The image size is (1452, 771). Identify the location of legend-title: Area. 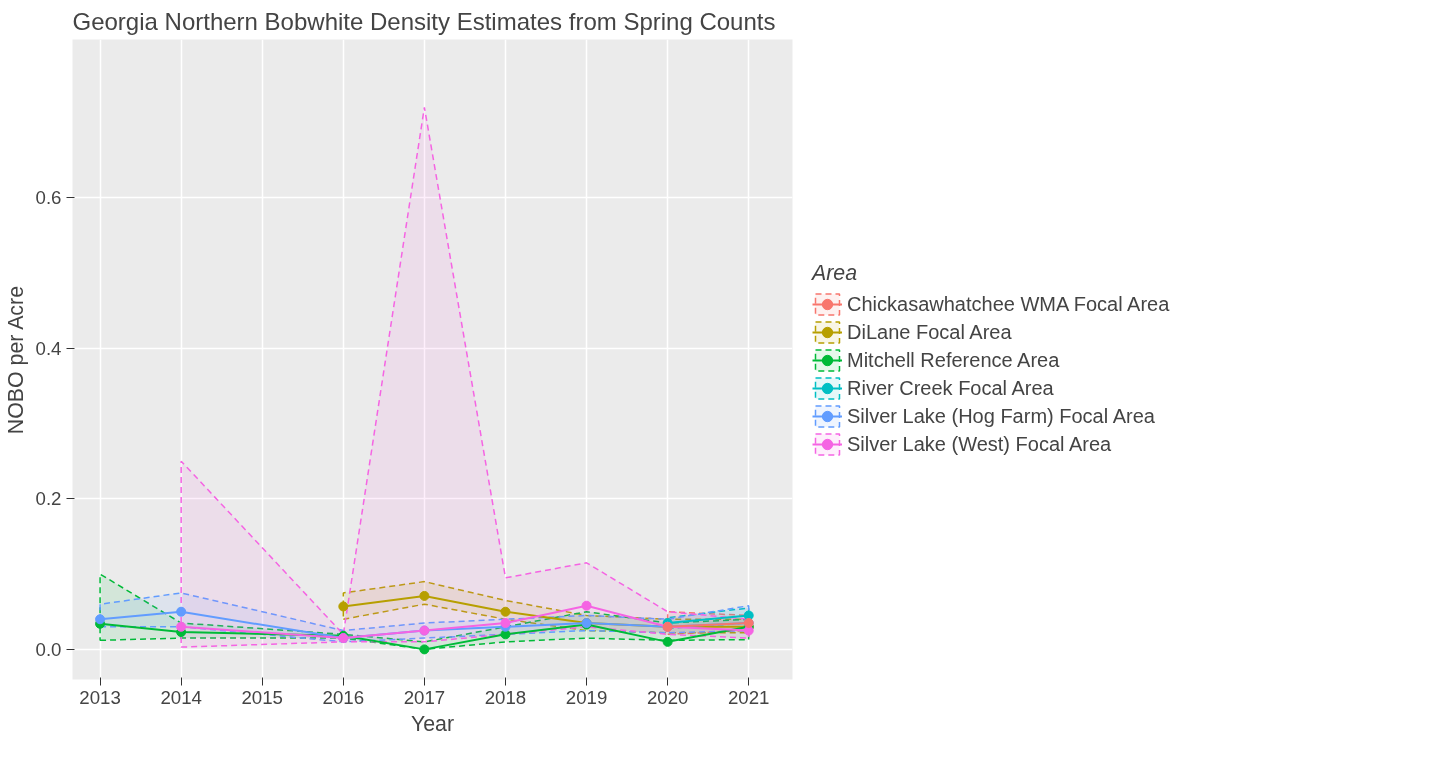
(835, 273).